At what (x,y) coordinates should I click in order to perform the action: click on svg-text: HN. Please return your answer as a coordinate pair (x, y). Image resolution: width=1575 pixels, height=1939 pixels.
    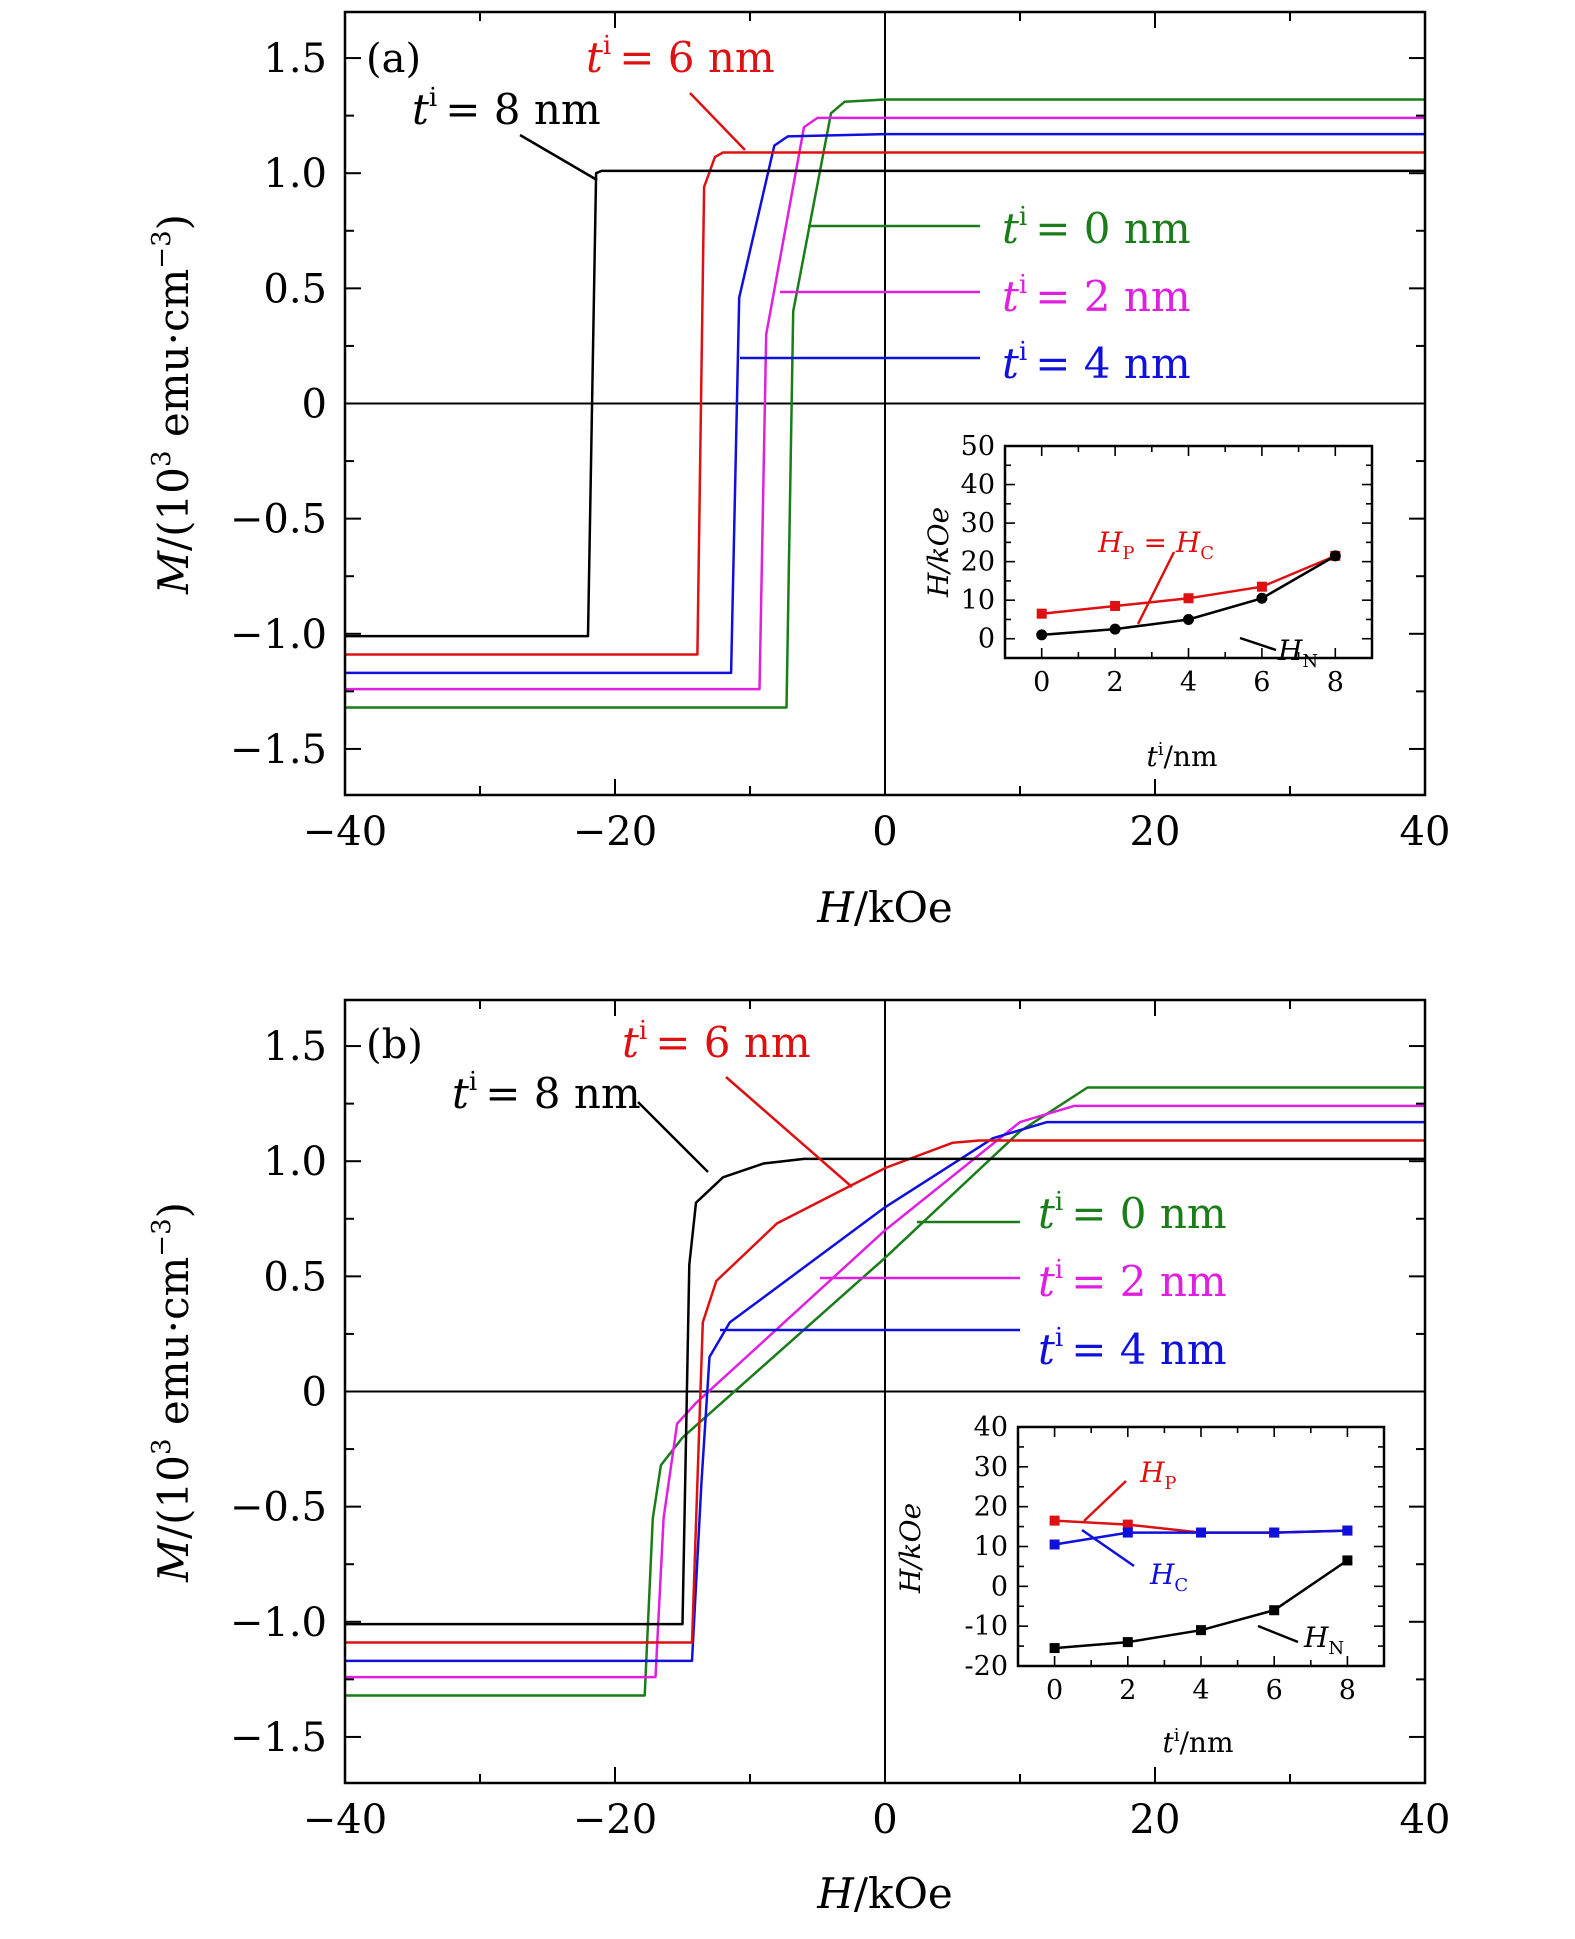
    Looking at the image, I should click on (1297, 653).